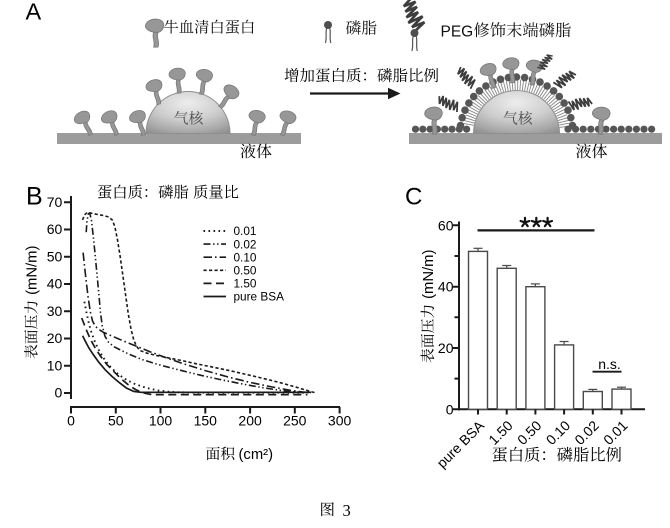  Describe the element at coordinates (347, 510) in the screenshot. I see `svg-text: 3` at that location.